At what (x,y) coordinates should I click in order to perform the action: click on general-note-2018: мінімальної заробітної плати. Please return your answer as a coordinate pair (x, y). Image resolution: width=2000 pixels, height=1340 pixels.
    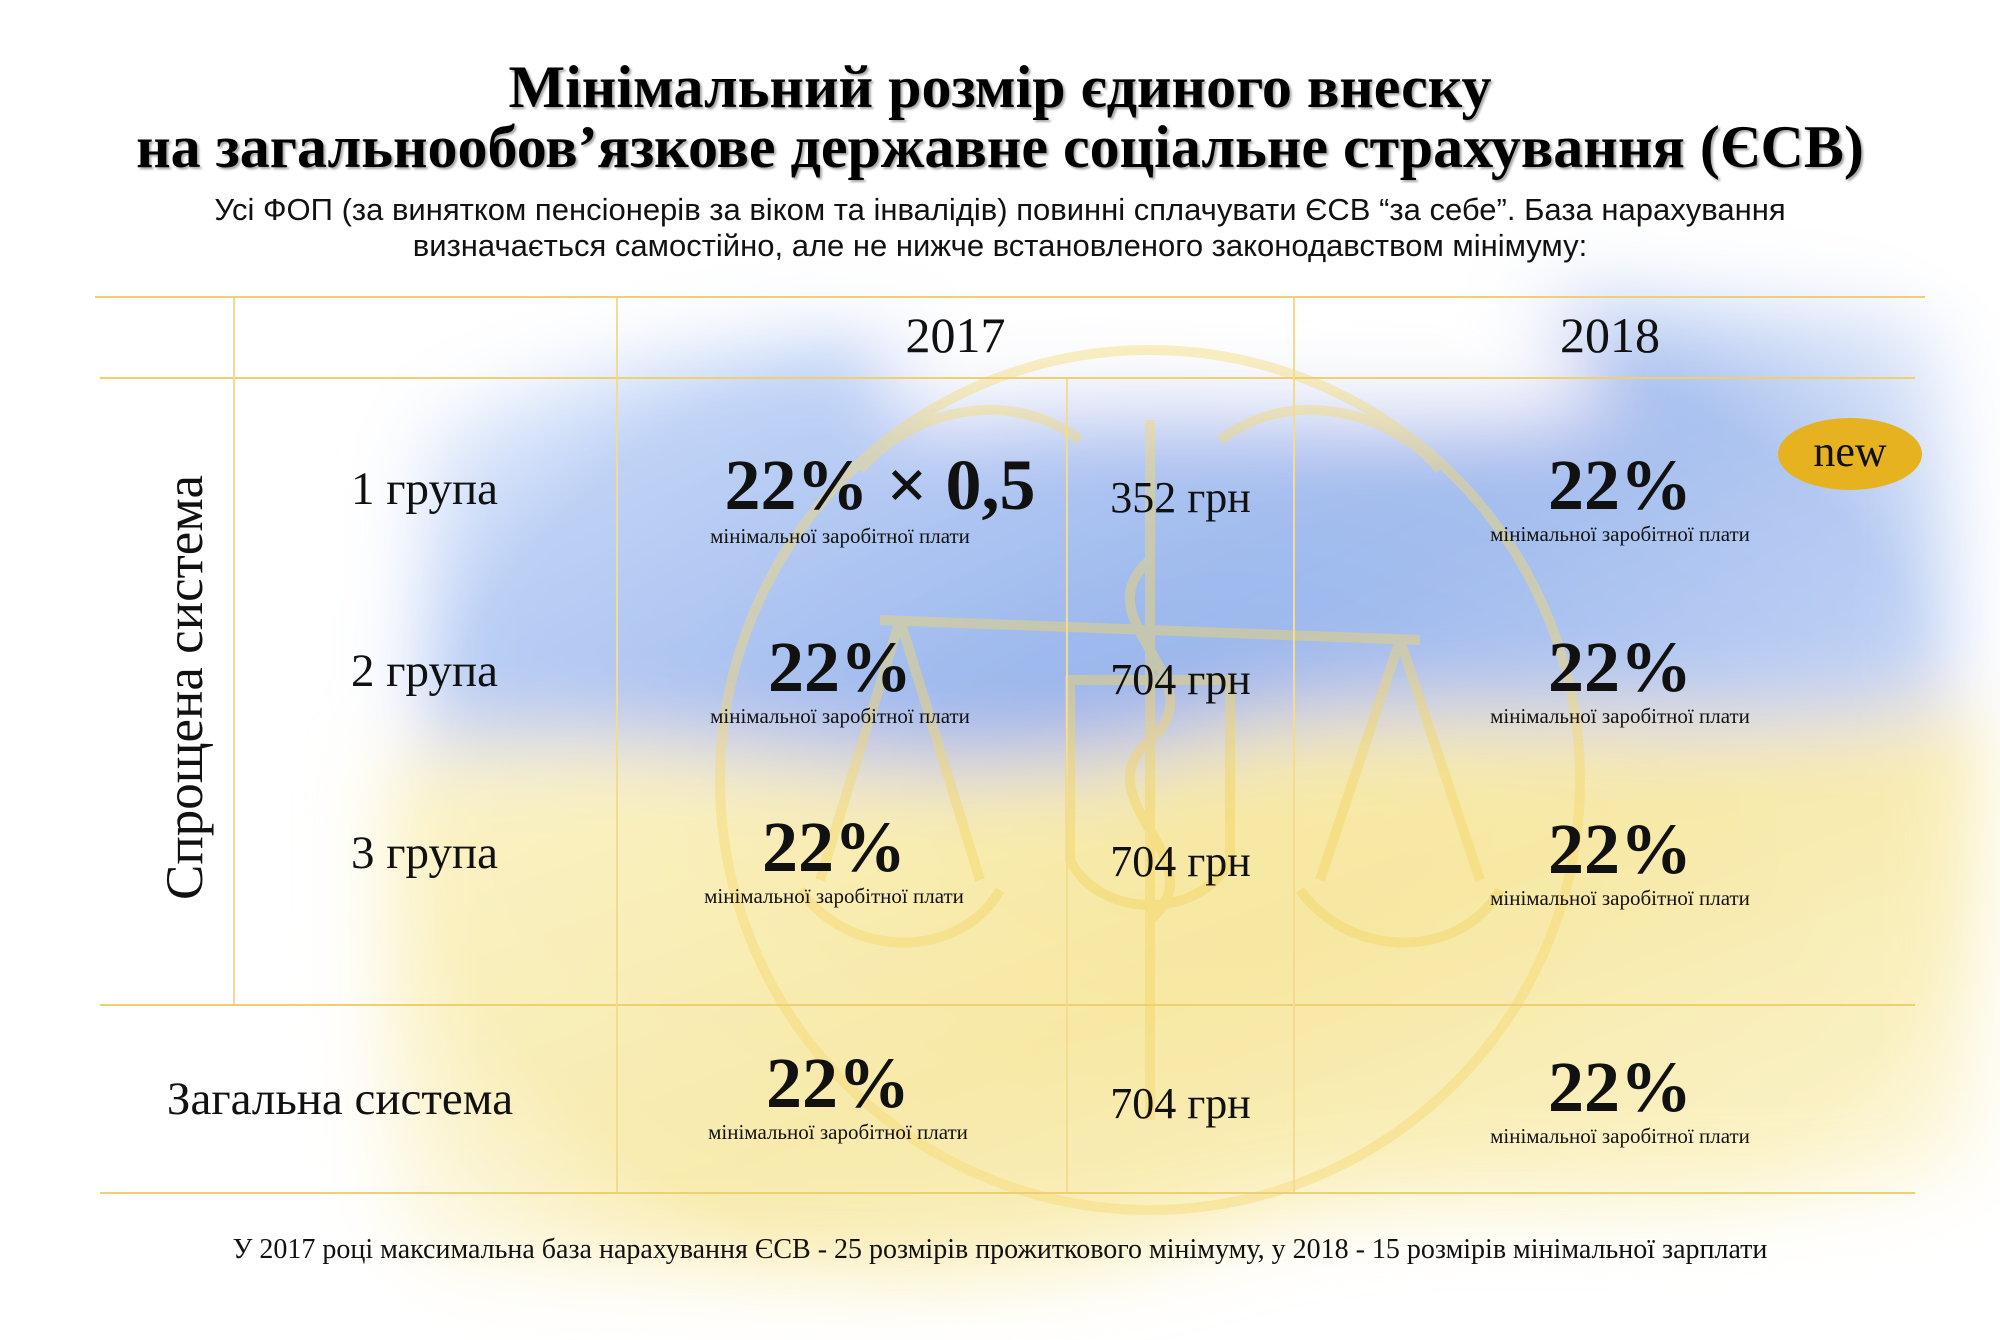
    Looking at the image, I should click on (1620, 1136).